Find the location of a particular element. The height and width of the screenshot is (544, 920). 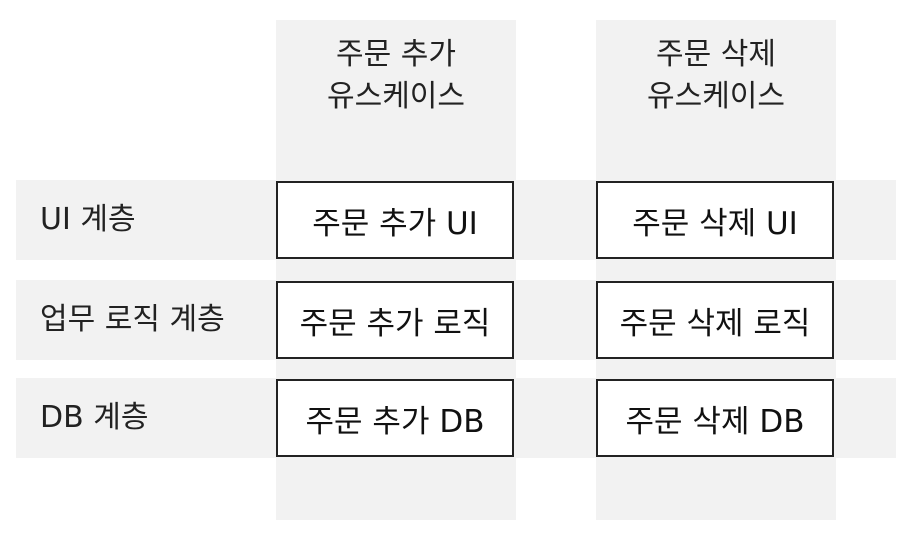

row-label-business-logic-layer: 업무 로직 계층 is located at coordinates (132, 319).